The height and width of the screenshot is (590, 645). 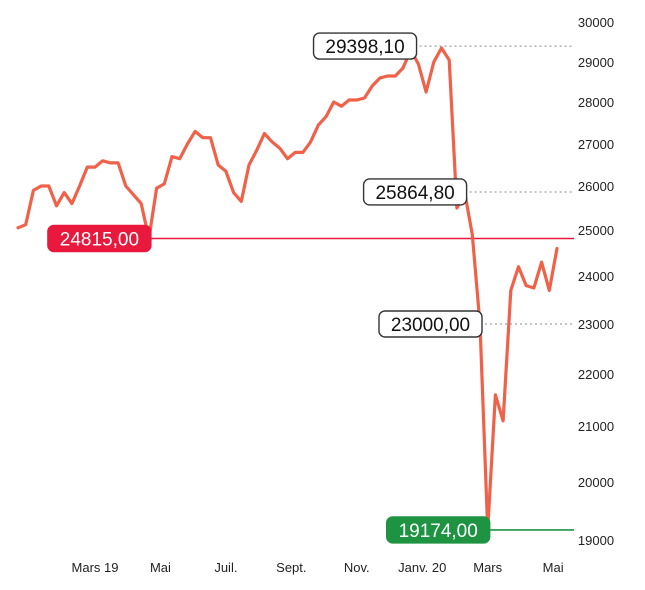 I want to click on x-tick-label: Juil., so click(x=225, y=567).